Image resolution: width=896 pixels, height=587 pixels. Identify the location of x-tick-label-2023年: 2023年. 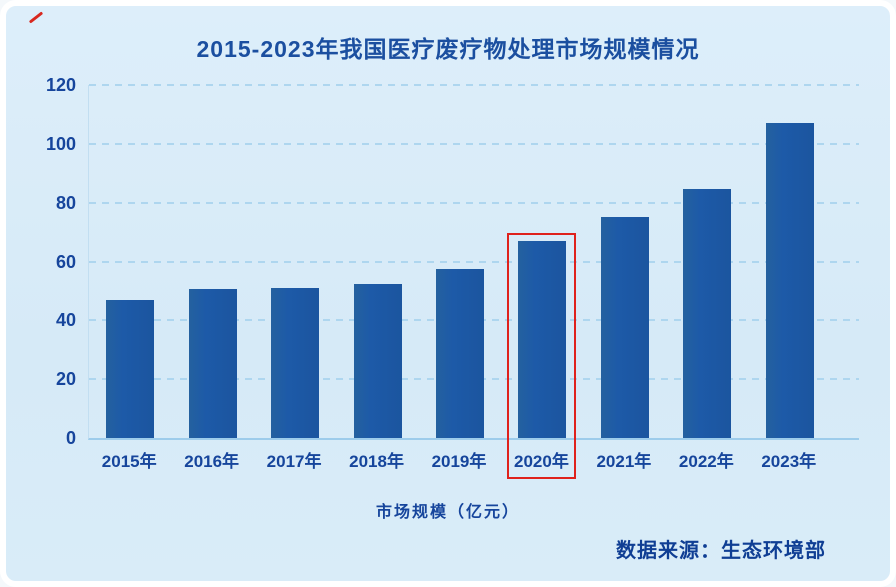
(789, 461).